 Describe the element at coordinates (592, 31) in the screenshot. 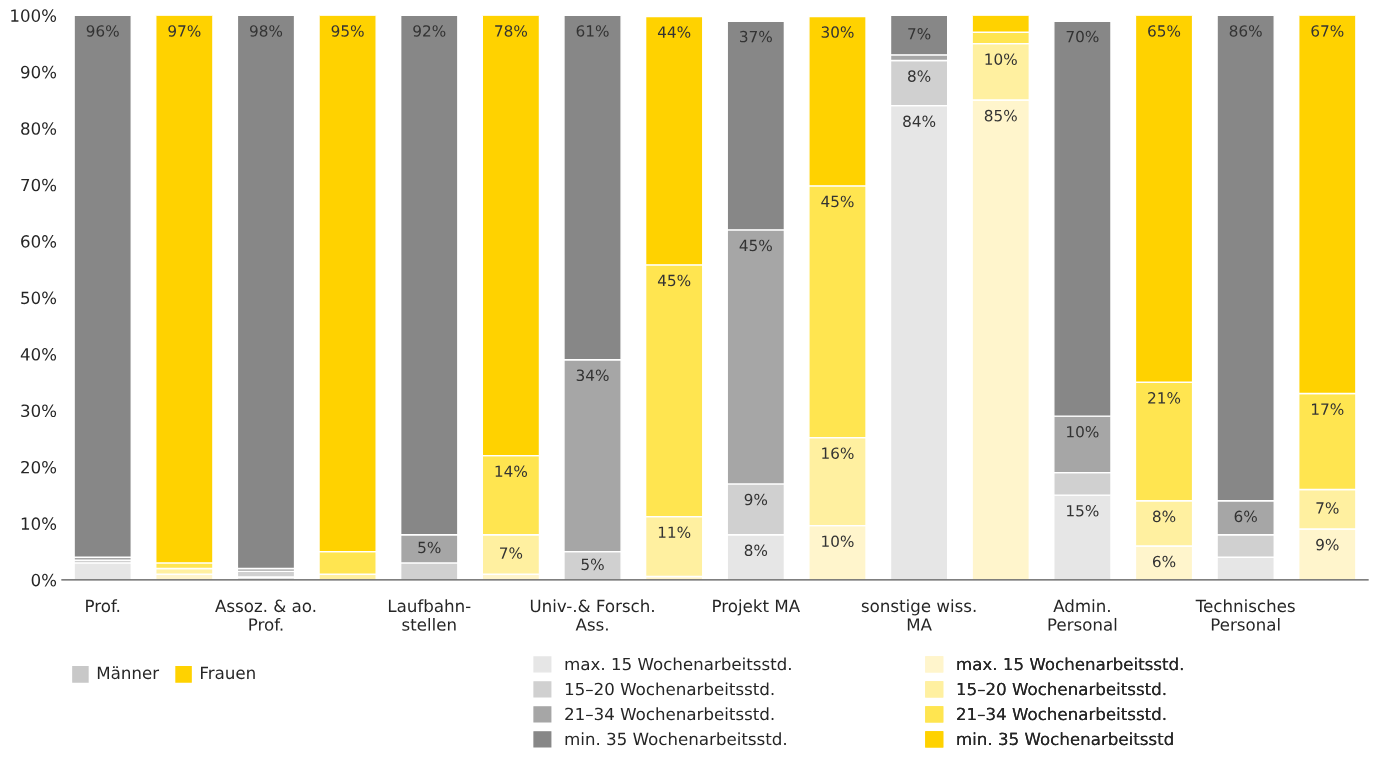

I see `data-label: 61%` at that location.